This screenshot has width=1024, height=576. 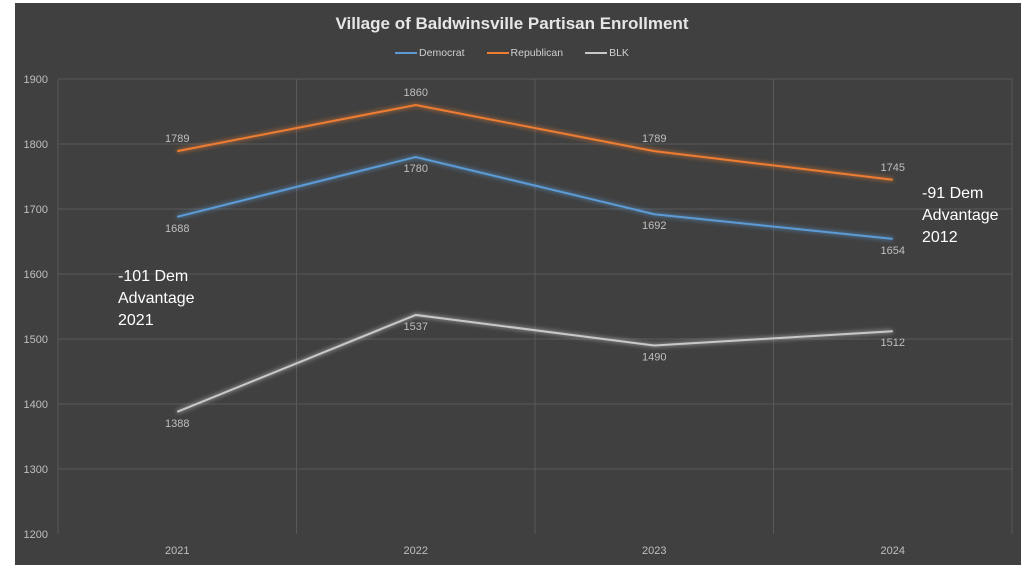 I want to click on legend-label: BLK, so click(x=619, y=53).